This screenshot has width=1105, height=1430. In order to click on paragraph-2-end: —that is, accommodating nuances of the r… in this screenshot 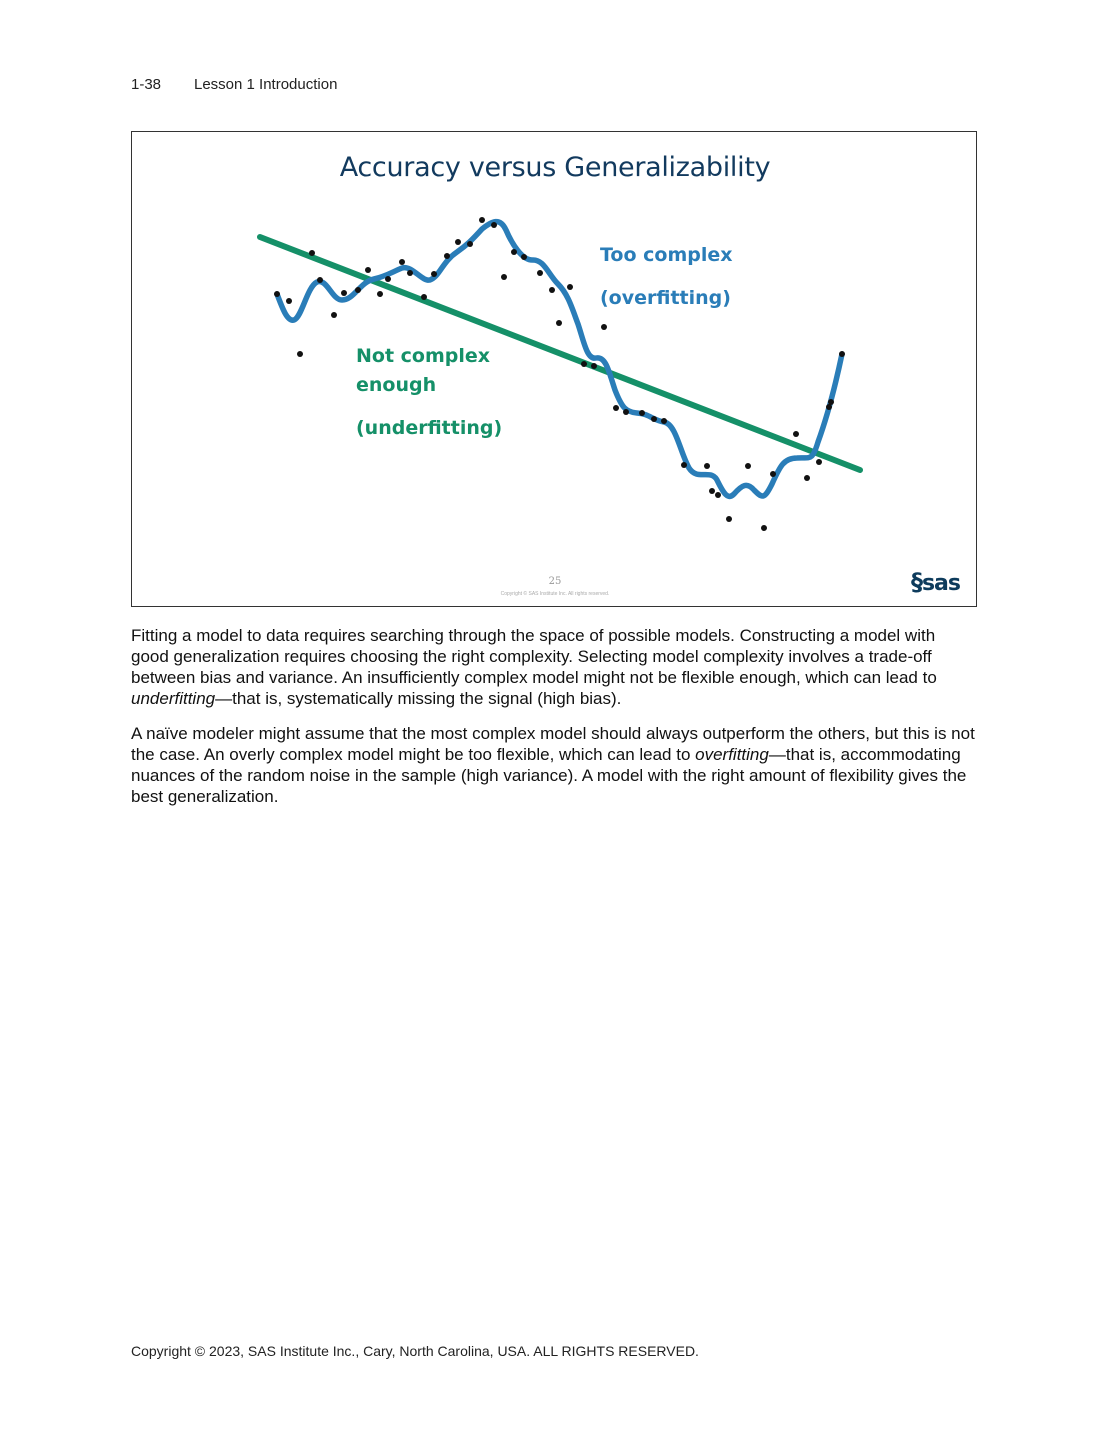, I will do `click(549, 775)`.